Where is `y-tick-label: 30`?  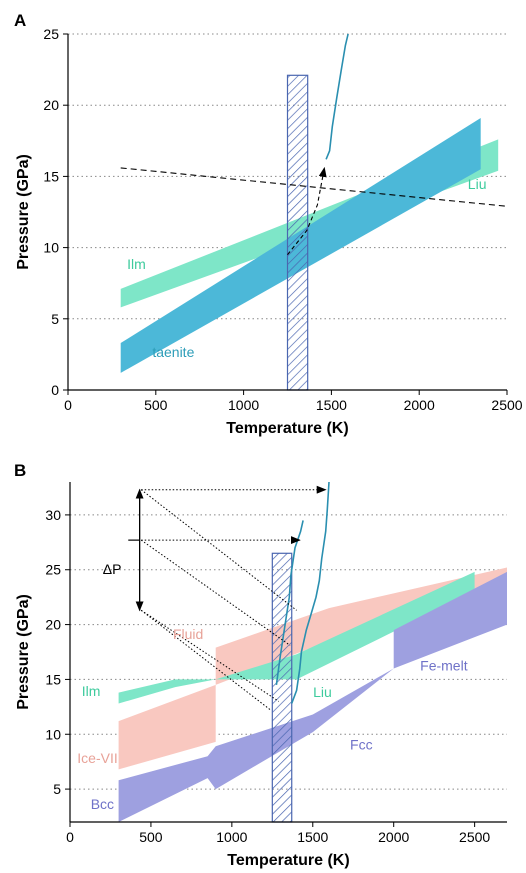
y-tick-label: 30 is located at coordinates (53, 515).